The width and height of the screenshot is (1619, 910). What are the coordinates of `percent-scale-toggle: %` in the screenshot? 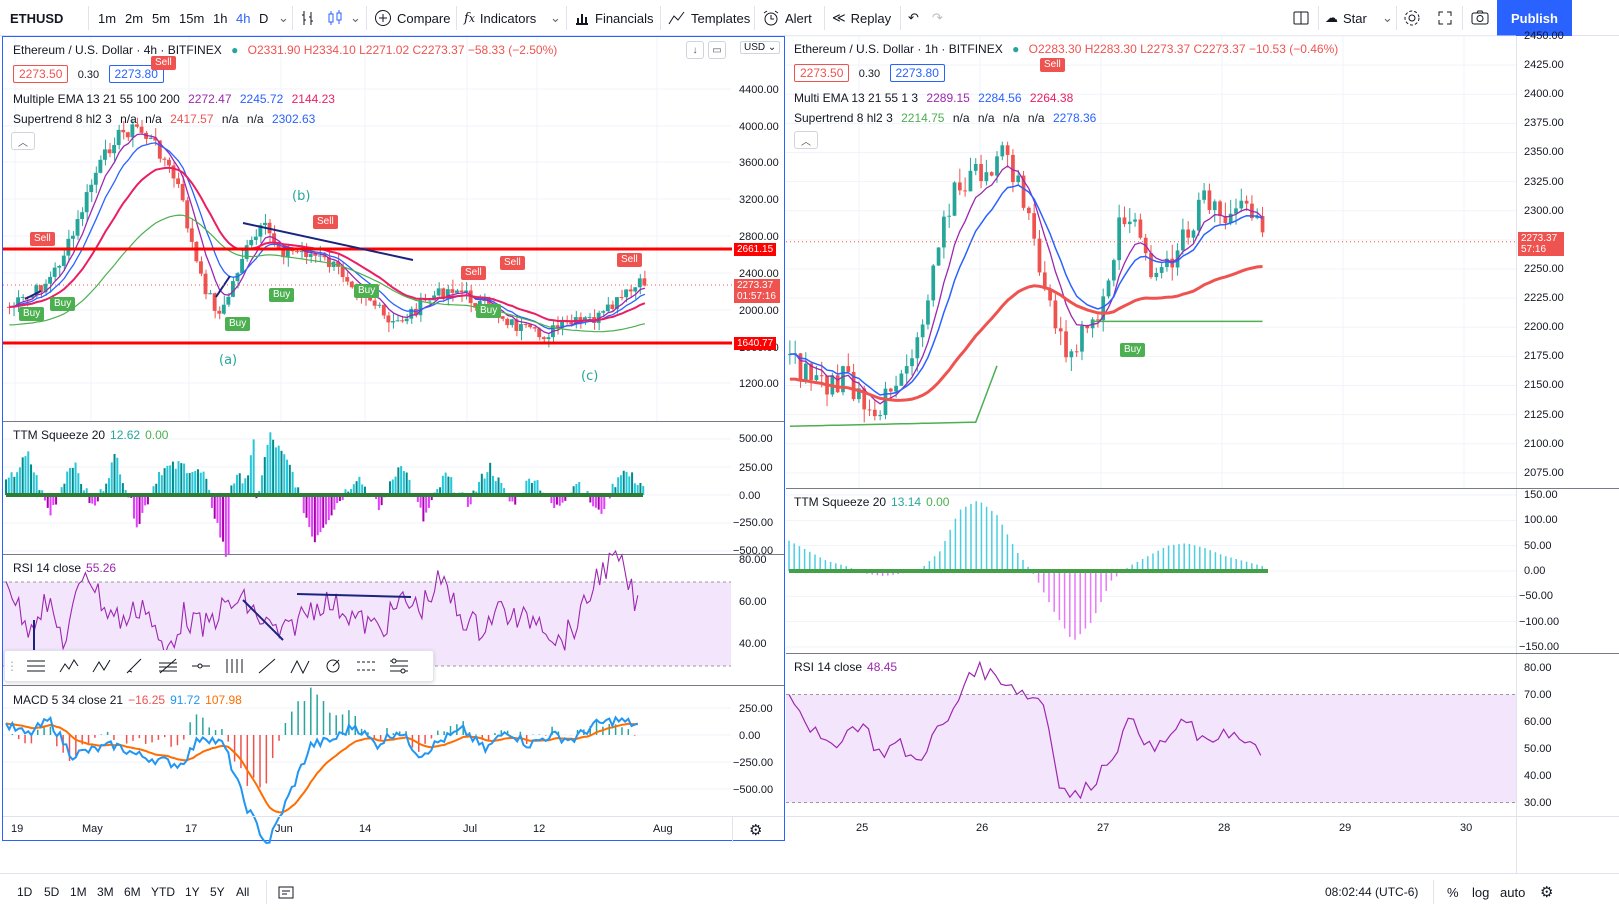 It's located at (1453, 892).